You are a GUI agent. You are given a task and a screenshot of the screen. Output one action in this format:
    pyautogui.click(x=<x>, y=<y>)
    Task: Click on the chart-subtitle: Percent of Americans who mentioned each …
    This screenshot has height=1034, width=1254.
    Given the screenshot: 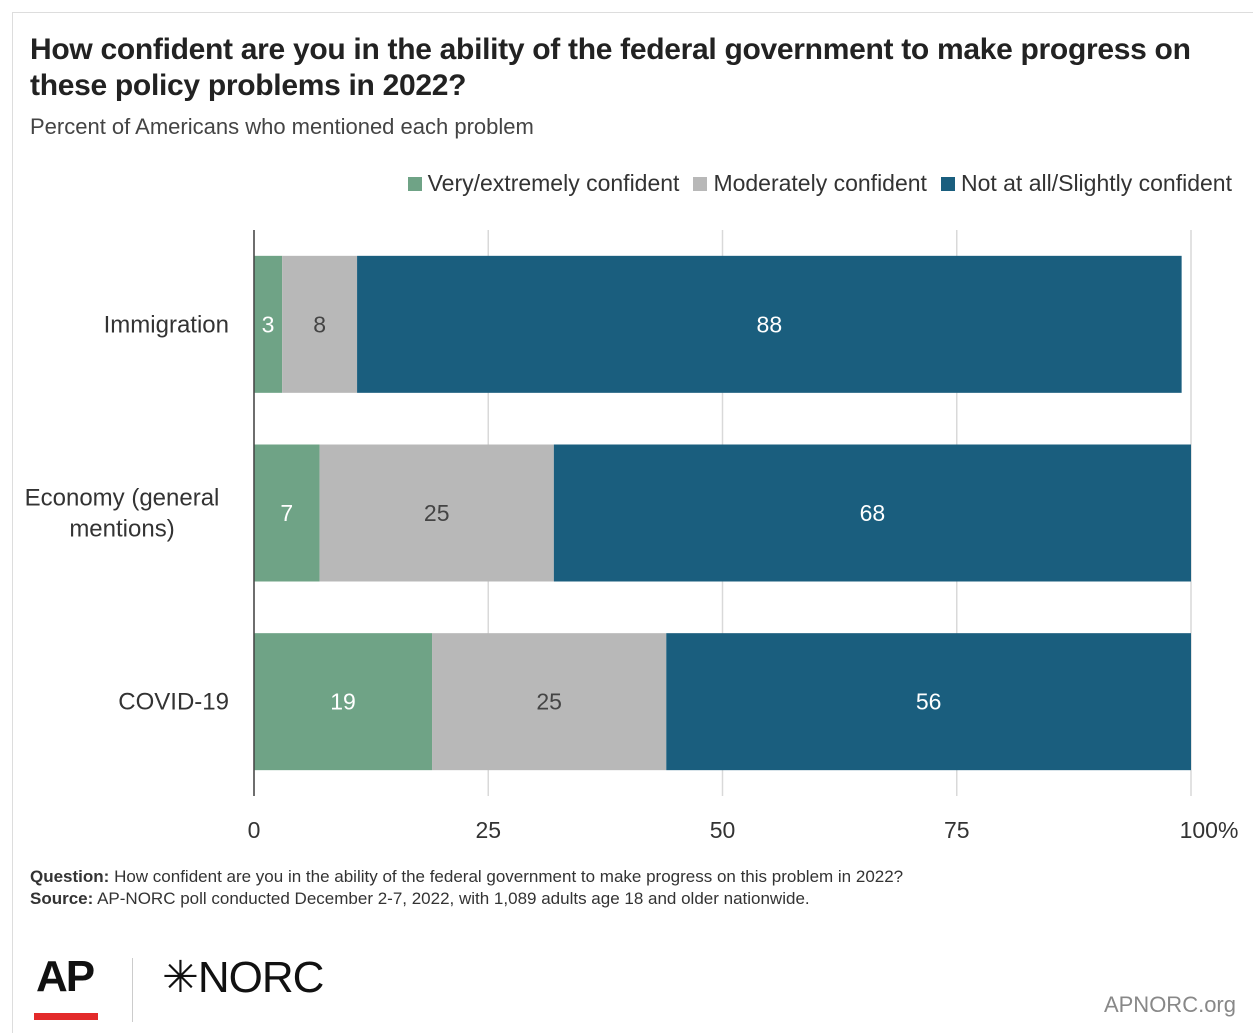 What is the action you would take?
    pyautogui.click(x=282, y=126)
    